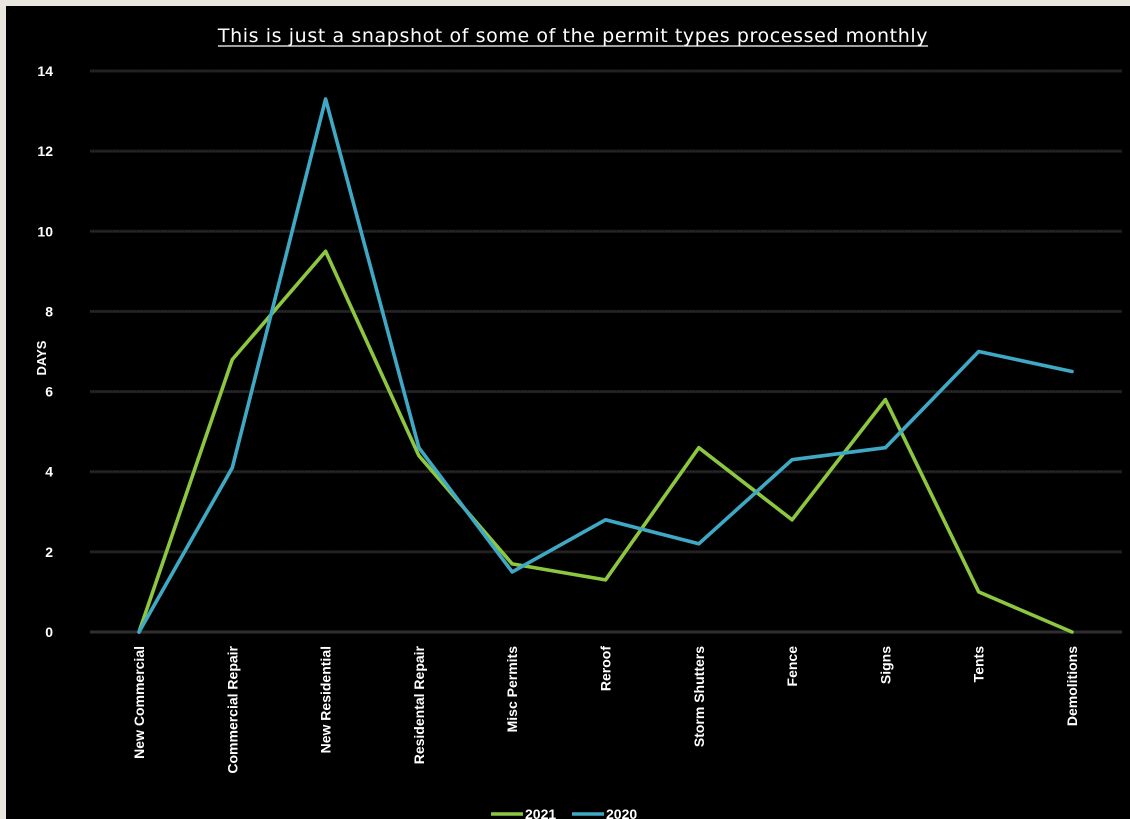  What do you see at coordinates (49, 472) in the screenshot?
I see `y-tick-label: 4` at bounding box center [49, 472].